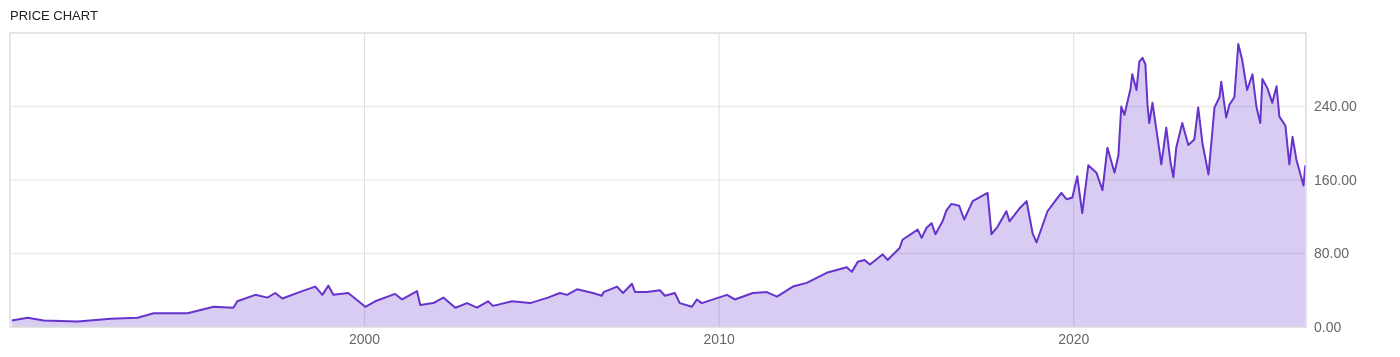 The height and width of the screenshot is (357, 1400). Describe the element at coordinates (54, 15) in the screenshot. I see `chart-title: PRICE CHART` at that location.